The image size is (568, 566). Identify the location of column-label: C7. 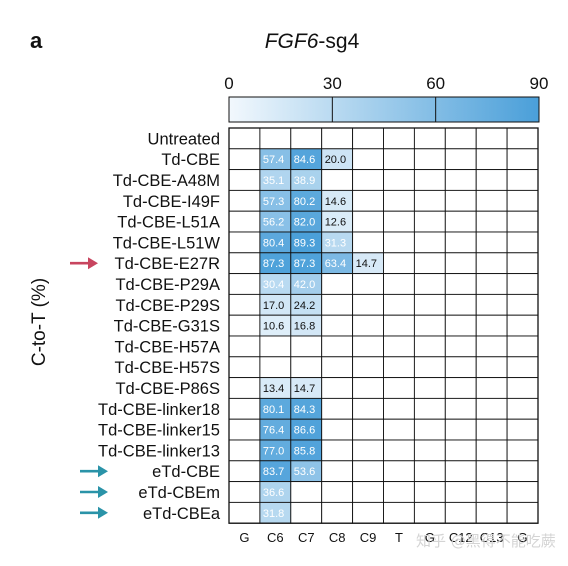
(306, 537).